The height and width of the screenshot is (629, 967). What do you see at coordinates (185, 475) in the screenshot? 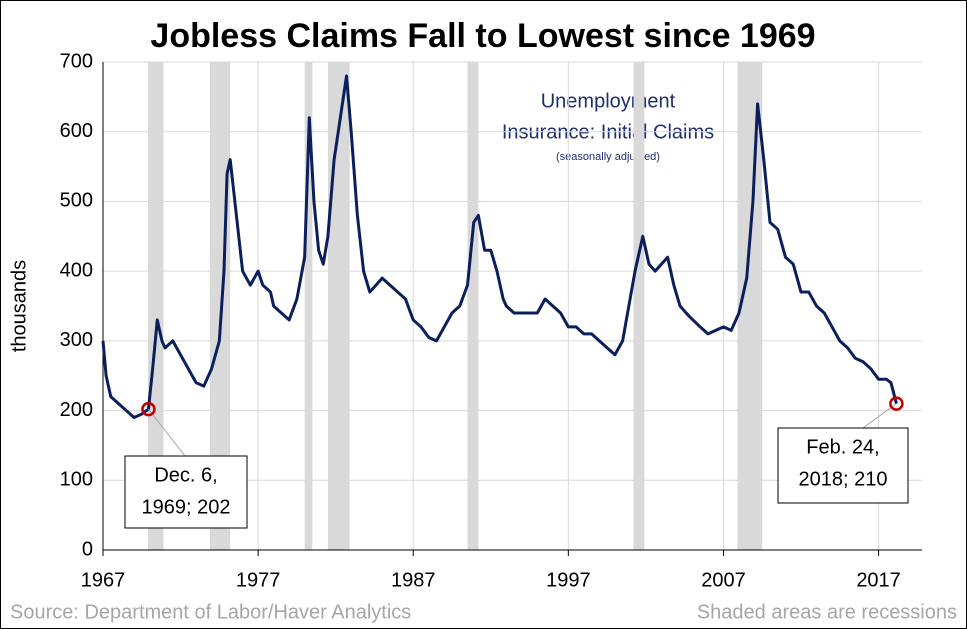
I see `callout-text: Dec. 6,` at bounding box center [185, 475].